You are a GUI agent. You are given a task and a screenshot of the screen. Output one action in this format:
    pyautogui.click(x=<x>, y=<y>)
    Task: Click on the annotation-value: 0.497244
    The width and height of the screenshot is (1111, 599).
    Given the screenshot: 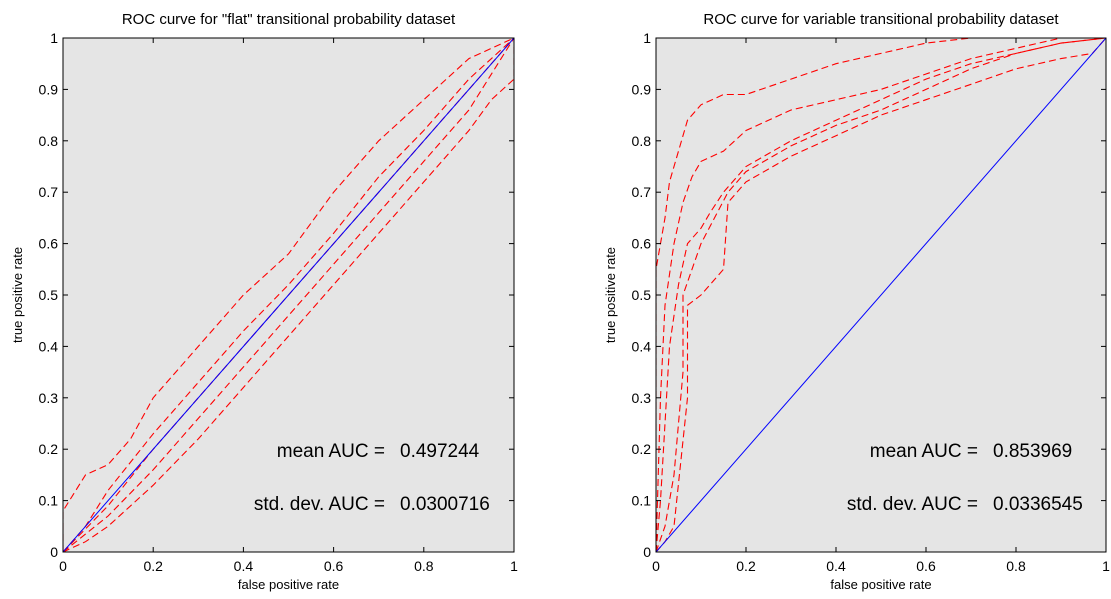 What is the action you would take?
    pyautogui.click(x=440, y=451)
    